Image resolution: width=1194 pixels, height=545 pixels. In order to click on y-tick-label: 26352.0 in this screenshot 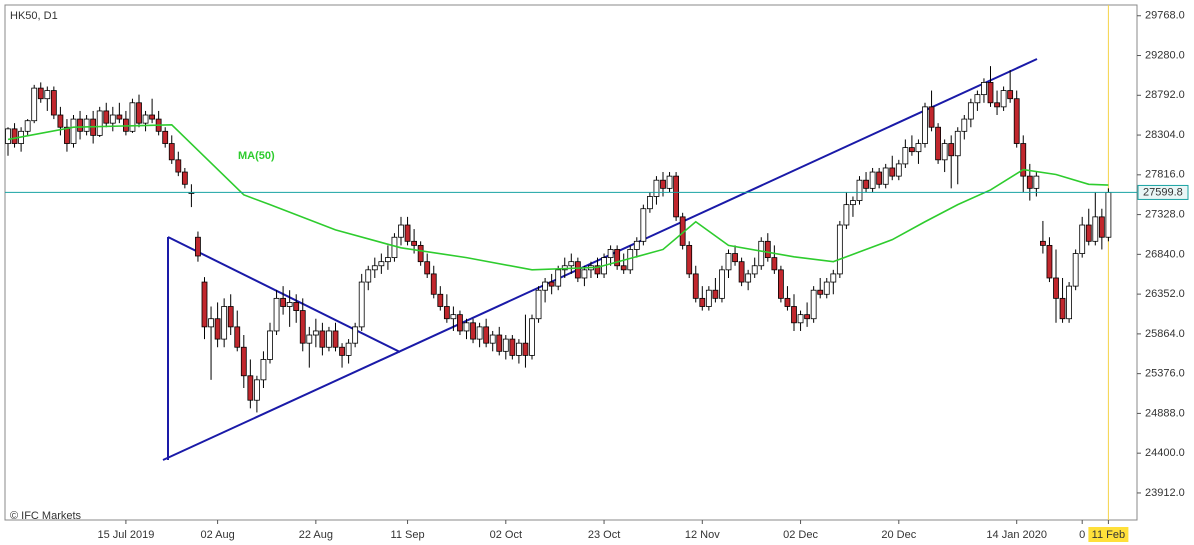, I will do `click(1165, 294)`.